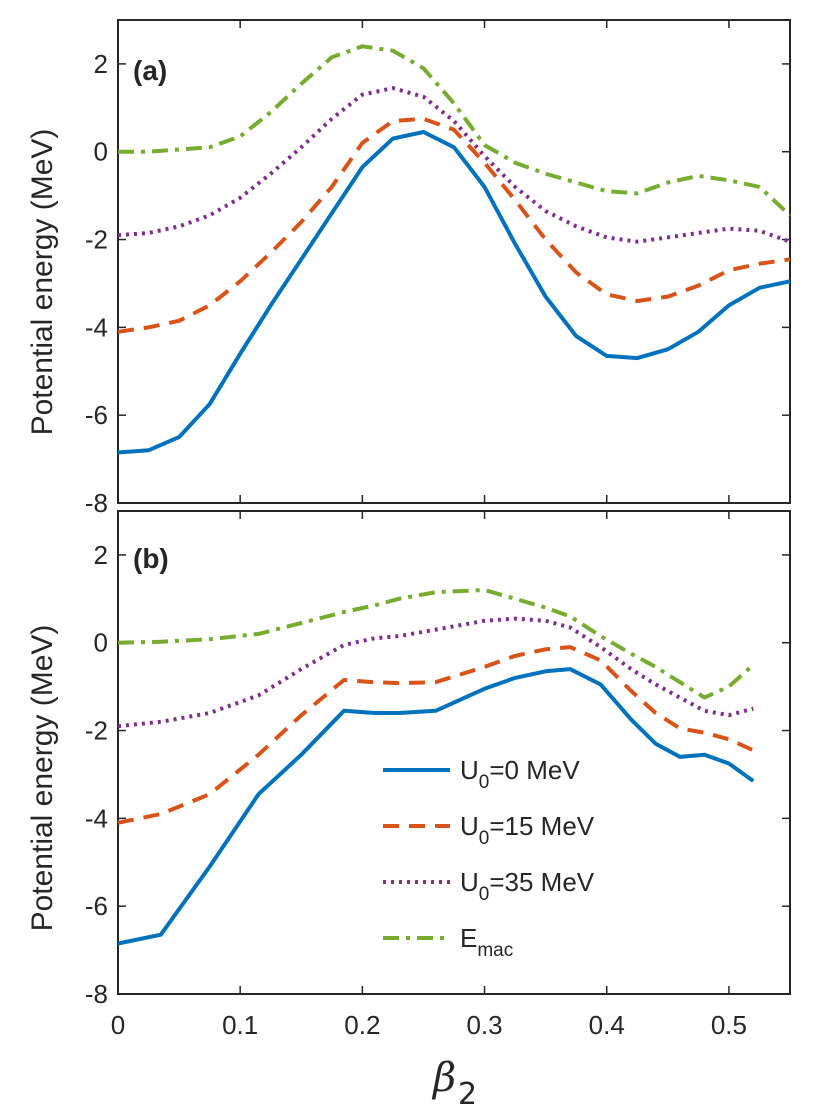 Image resolution: width=830 pixels, height=1116 pixels. What do you see at coordinates (607, 1025) in the screenshot?
I see `x-tick-label: 0.4` at bounding box center [607, 1025].